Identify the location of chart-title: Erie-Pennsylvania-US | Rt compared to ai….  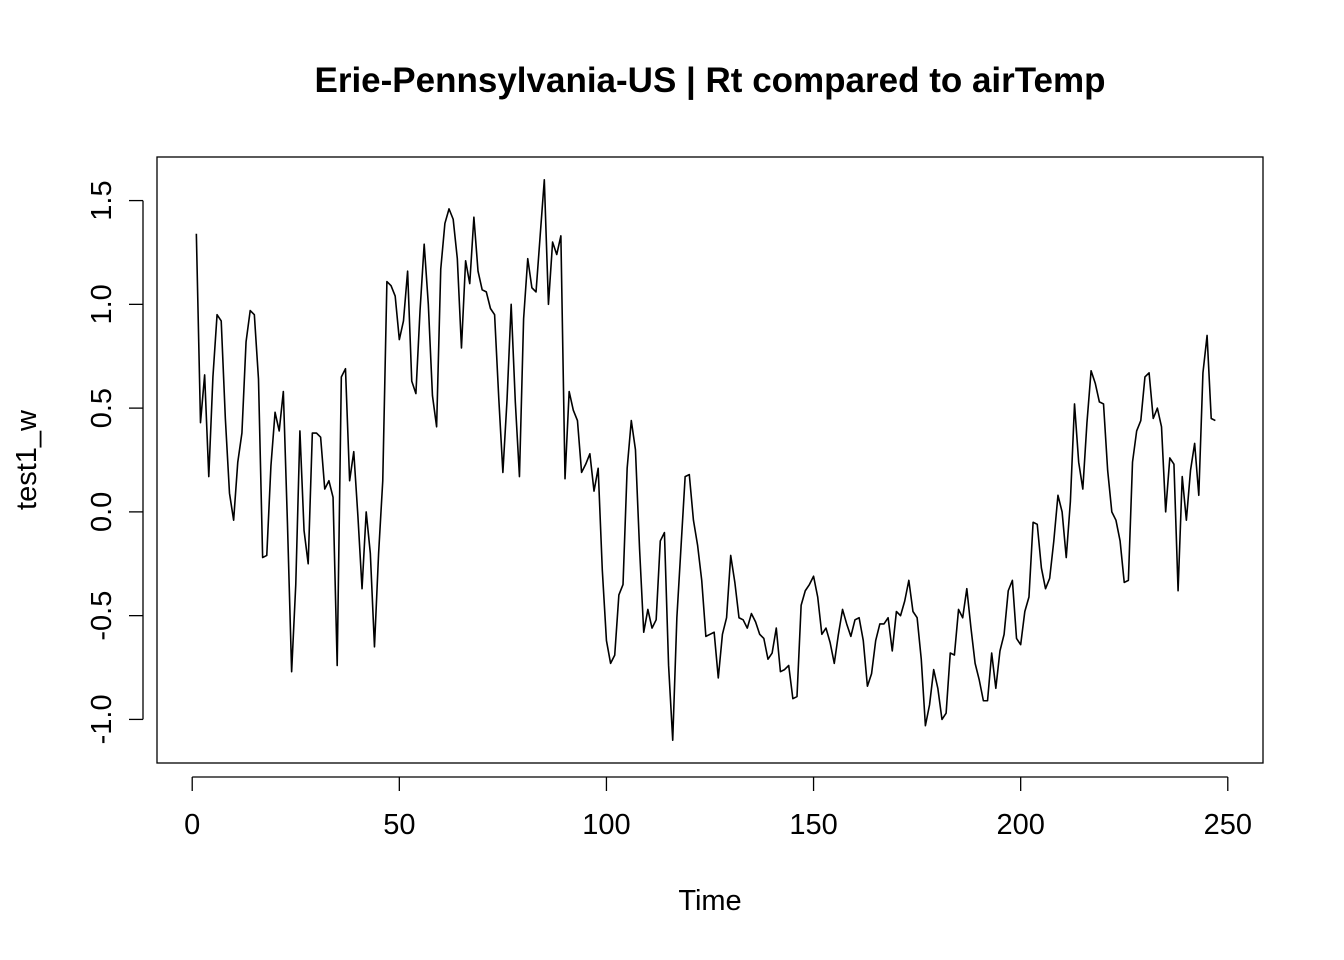
(709, 80).